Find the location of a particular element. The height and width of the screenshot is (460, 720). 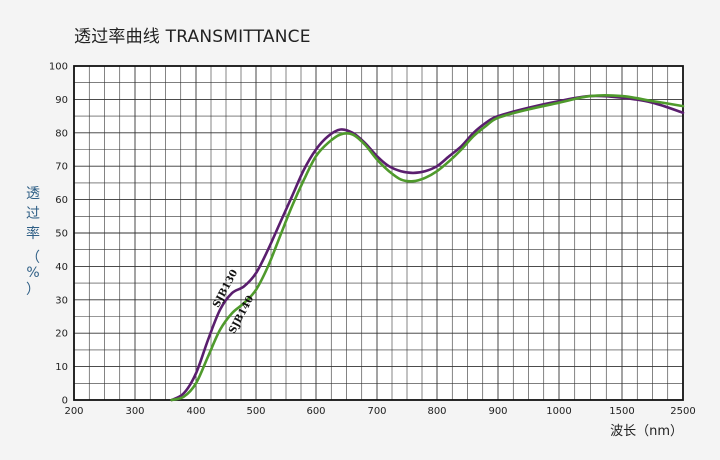

x-tick-label: 800 is located at coordinates (436, 411).